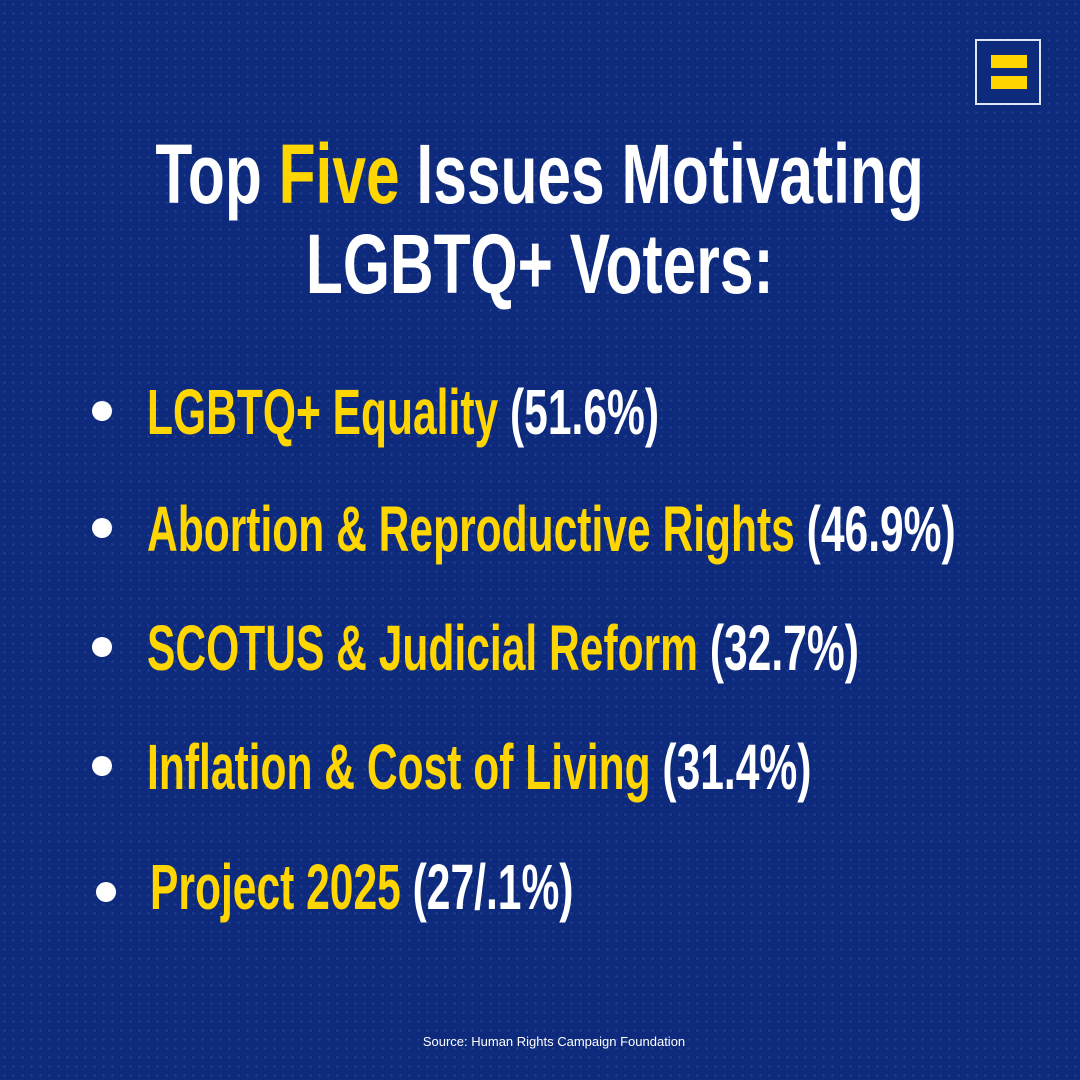  Describe the element at coordinates (217, 174) in the screenshot. I see `title-text: Top` at that location.